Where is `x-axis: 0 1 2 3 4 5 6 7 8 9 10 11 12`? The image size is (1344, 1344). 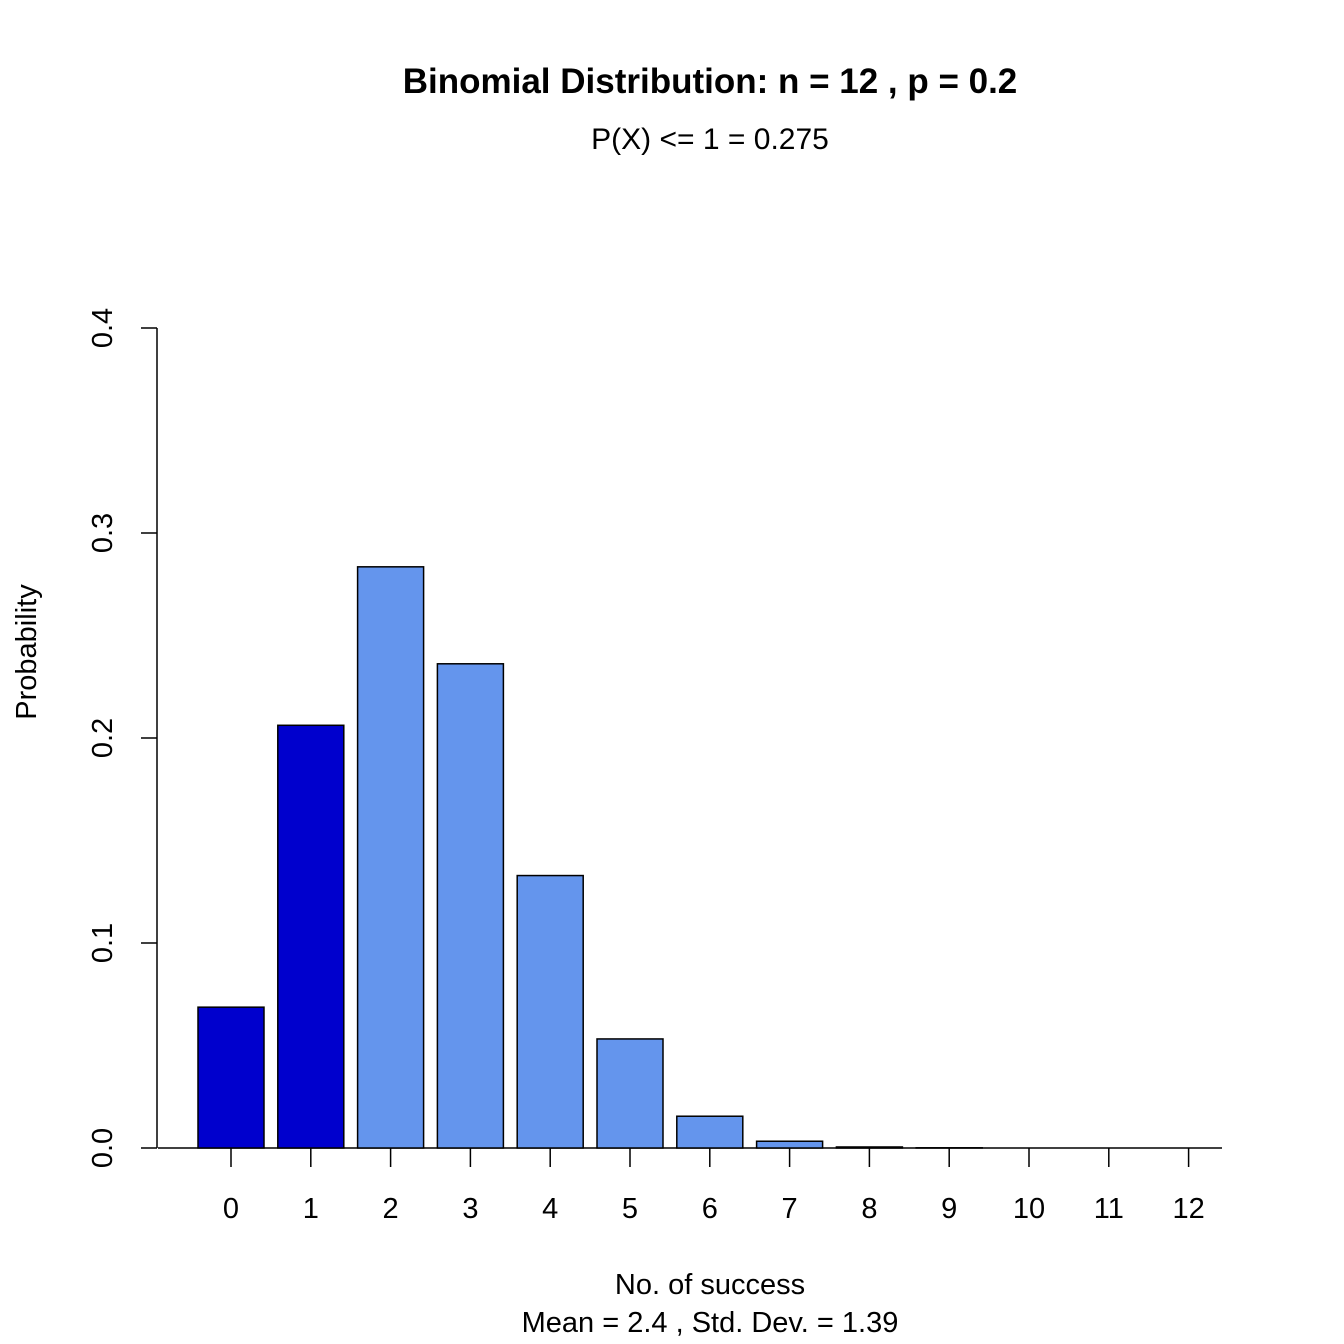 x-axis: 0 1 2 3 4 5 6 7 8 9 10 11 12 is located at coordinates (690, 1186).